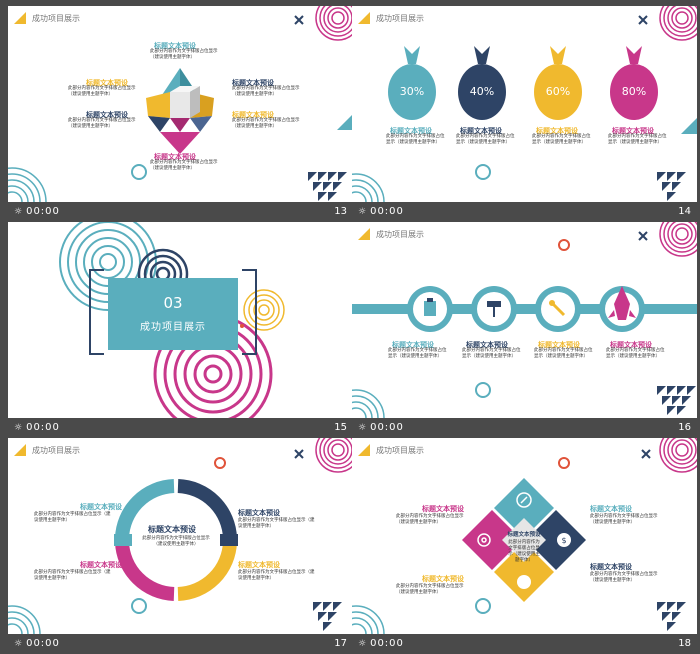 This screenshot has height=654, width=700. What do you see at coordinates (412, 83) in the screenshot?
I see `money-bag-teal` at bounding box center [412, 83].